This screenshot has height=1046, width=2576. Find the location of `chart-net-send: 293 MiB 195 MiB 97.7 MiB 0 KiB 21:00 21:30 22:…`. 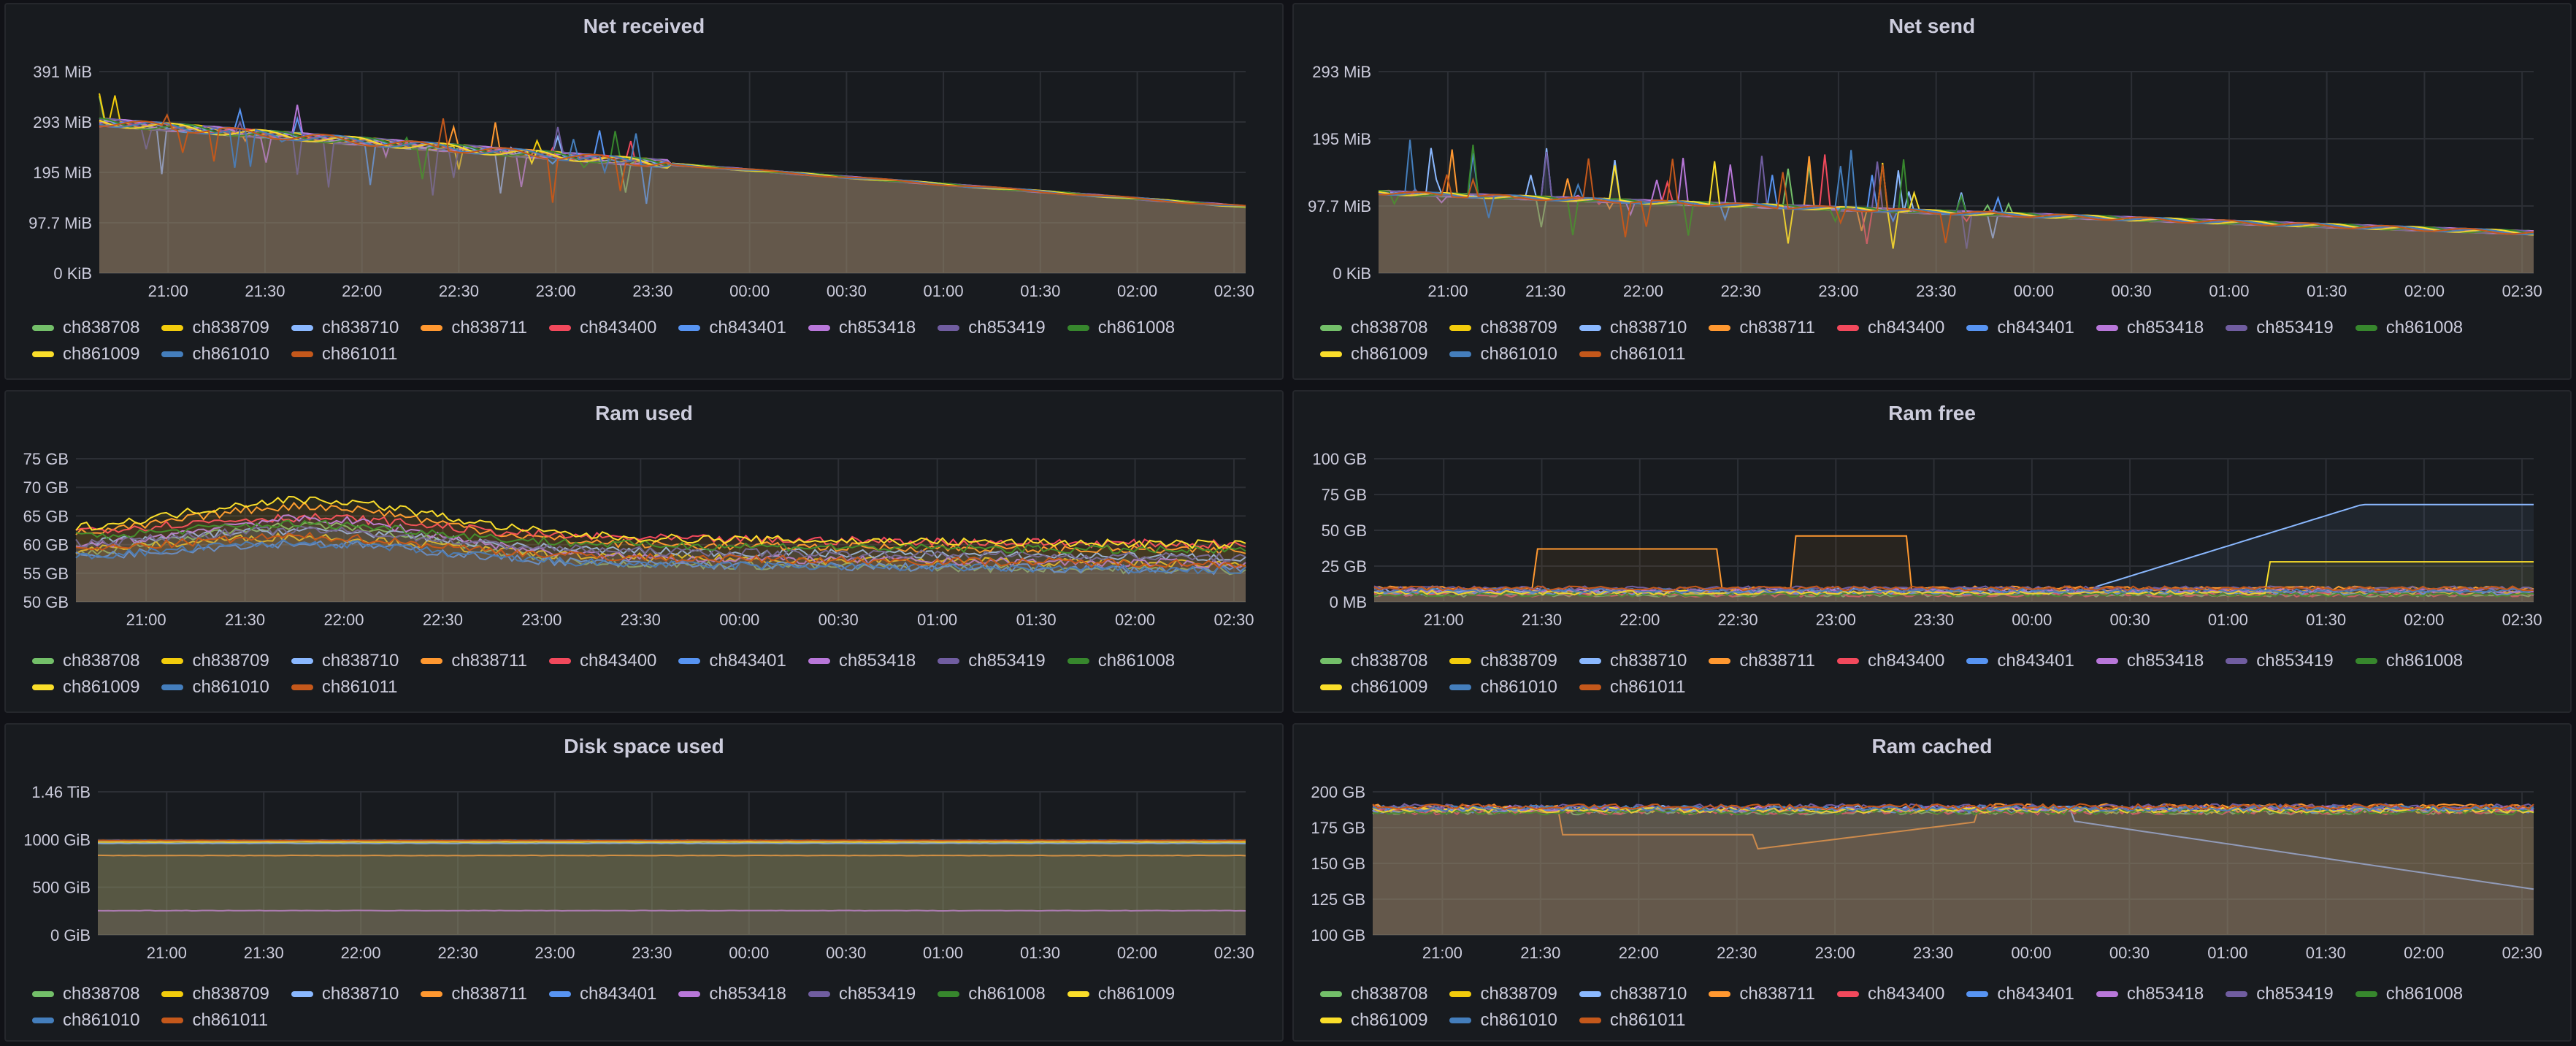

chart-net-send: 293 MiB 195 MiB 97.7 MiB 0 KiB 21:00 21:30 22:… is located at coordinates (1933, 151).